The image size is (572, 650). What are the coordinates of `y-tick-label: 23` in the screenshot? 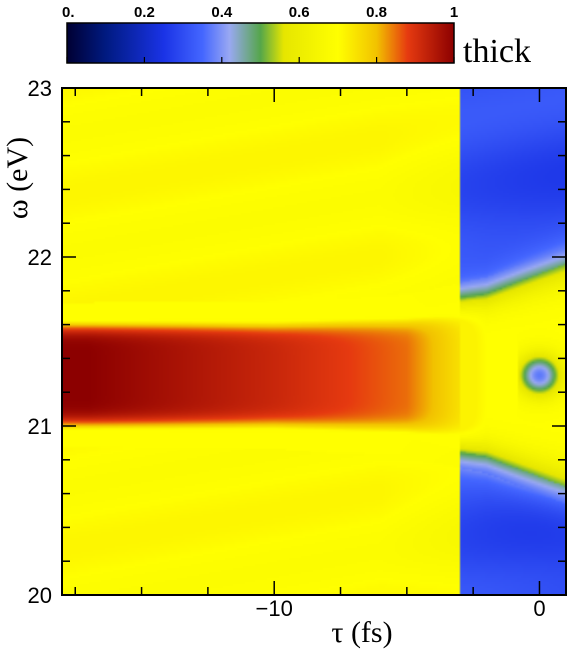 It's located at (40, 88).